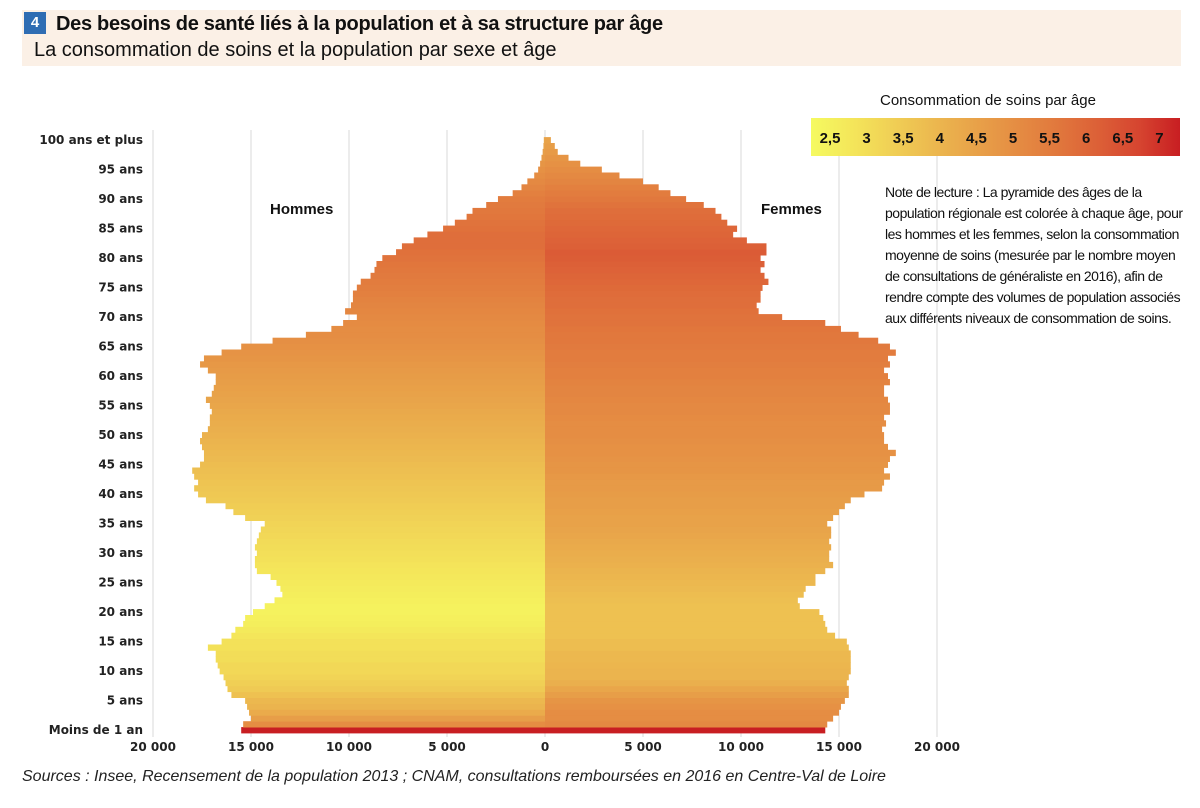  Describe the element at coordinates (120, 465) in the screenshot. I see `y-tick-label: 45 ans` at that location.